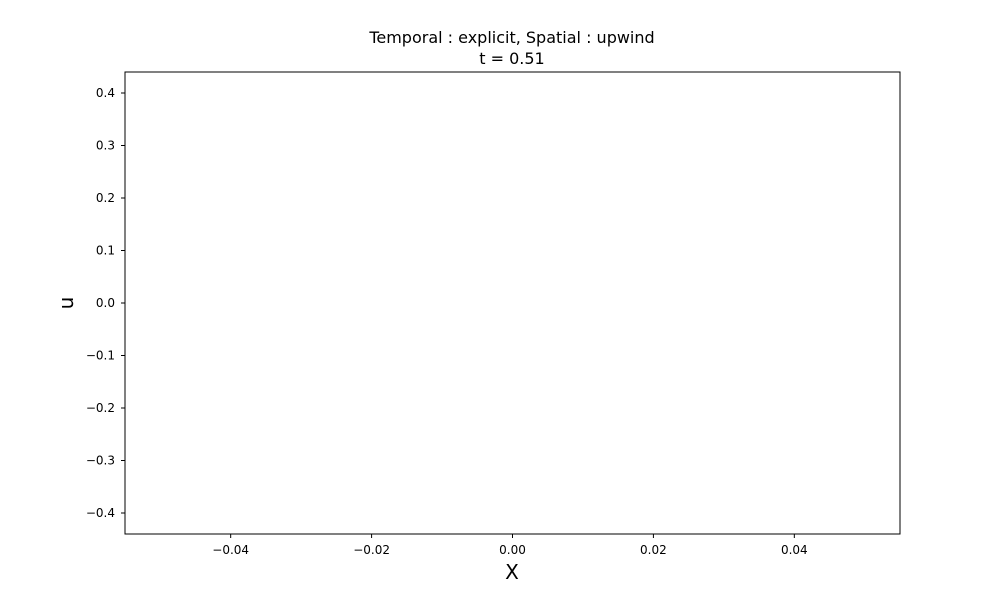 The image size is (1000, 600). Describe the element at coordinates (105, 251) in the screenshot. I see `y-tick-label: 0.1` at that location.